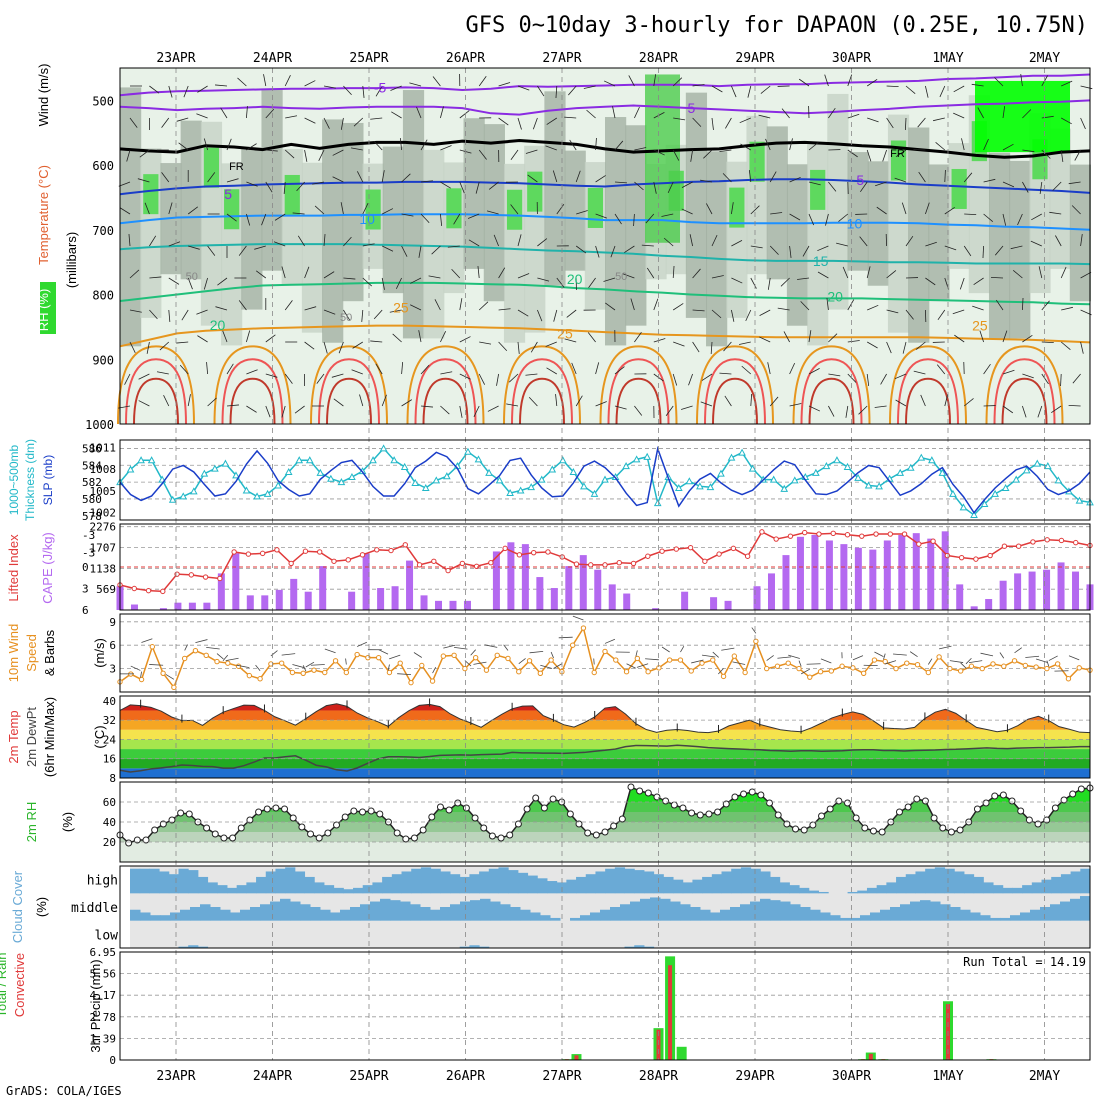  What do you see at coordinates (103, 296) in the screenshot?
I see `pressure-tick-label: 800` at bounding box center [103, 296].